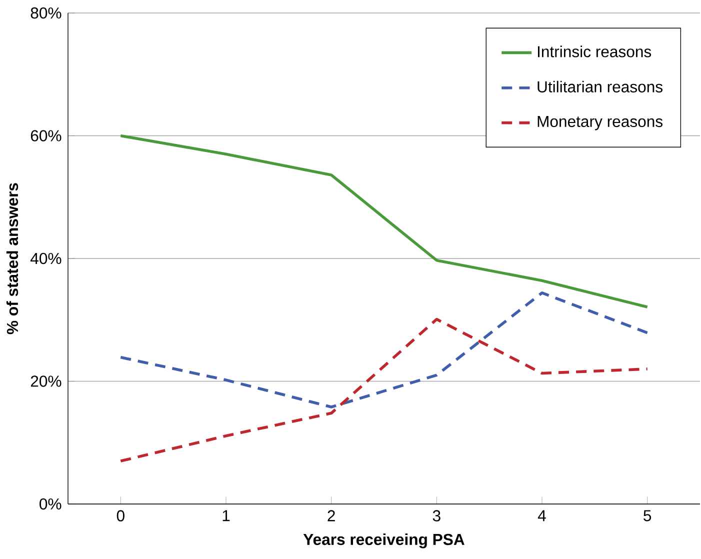 Image resolution: width=701 pixels, height=559 pixels. I want to click on y-tick-label: 0%, so click(51, 504).